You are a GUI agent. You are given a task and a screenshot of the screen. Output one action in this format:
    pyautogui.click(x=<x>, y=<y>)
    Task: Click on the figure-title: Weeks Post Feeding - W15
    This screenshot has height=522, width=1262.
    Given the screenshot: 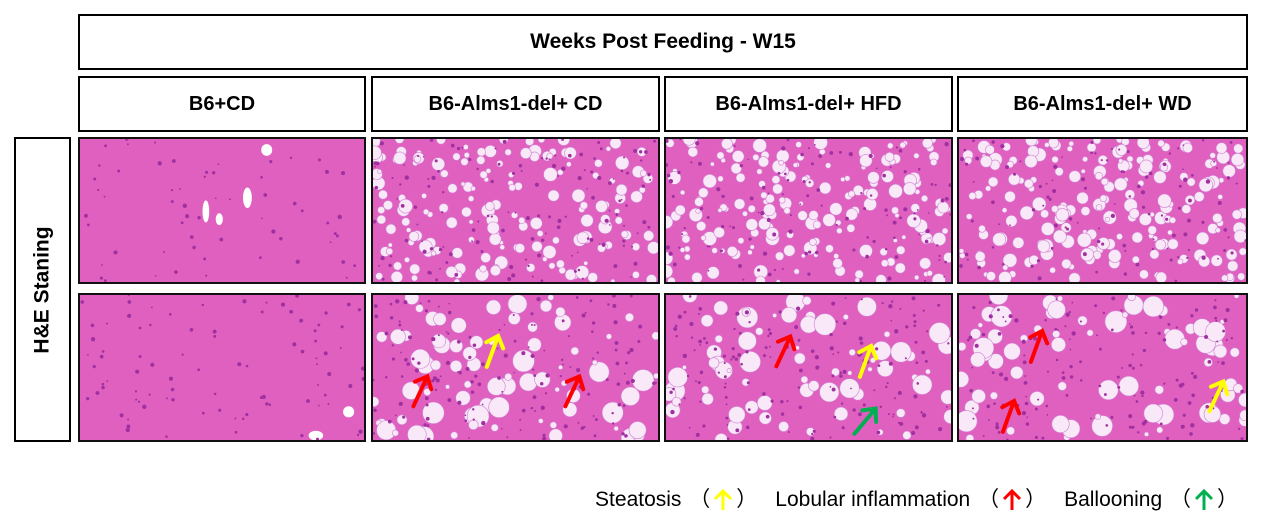 What is the action you would take?
    pyautogui.click(x=663, y=41)
    